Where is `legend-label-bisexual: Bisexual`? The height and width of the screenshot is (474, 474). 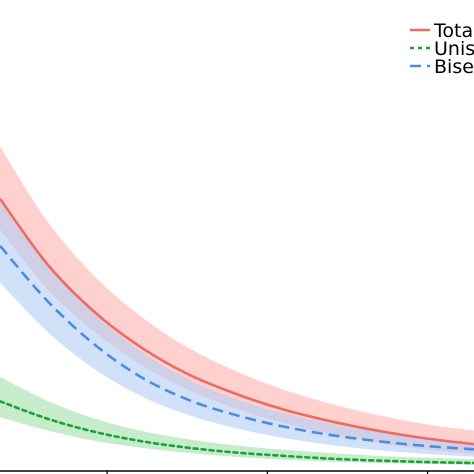
legend-label-bisexual: Bisexual is located at coordinates (454, 67).